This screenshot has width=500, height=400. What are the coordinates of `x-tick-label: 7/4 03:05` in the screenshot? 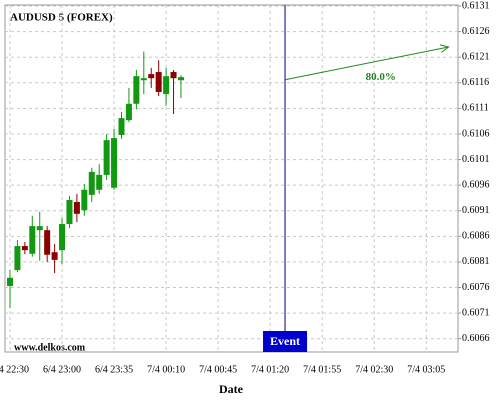 It's located at (426, 369).